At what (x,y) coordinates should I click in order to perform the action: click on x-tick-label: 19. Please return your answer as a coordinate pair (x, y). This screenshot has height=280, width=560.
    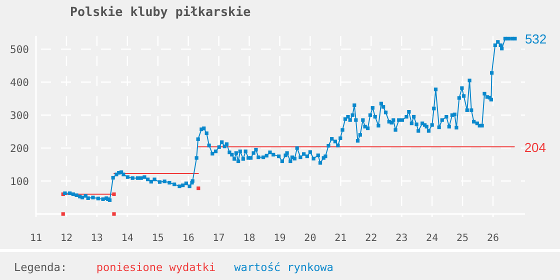
    Looking at the image, I should click on (280, 238).